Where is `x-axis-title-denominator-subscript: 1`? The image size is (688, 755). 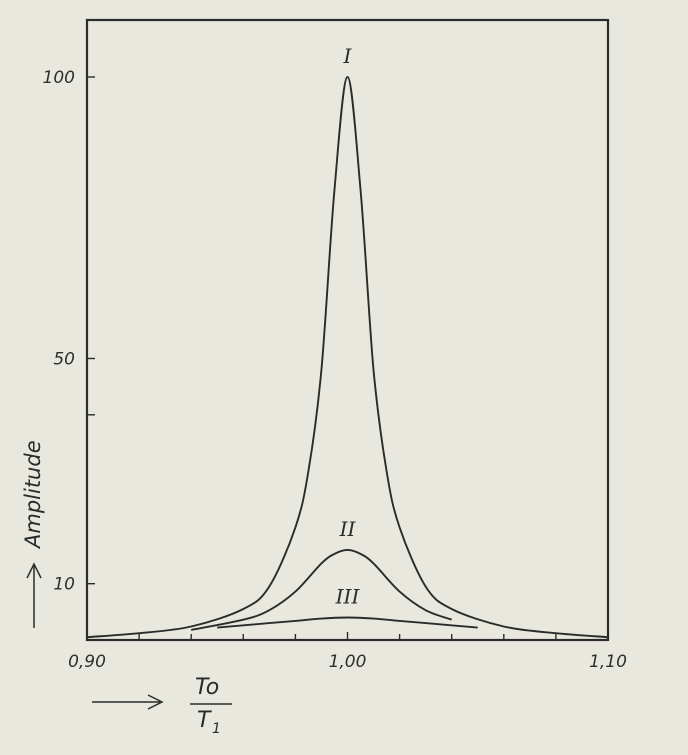 x-axis-title-denominator-subscript: 1 is located at coordinates (216, 729).